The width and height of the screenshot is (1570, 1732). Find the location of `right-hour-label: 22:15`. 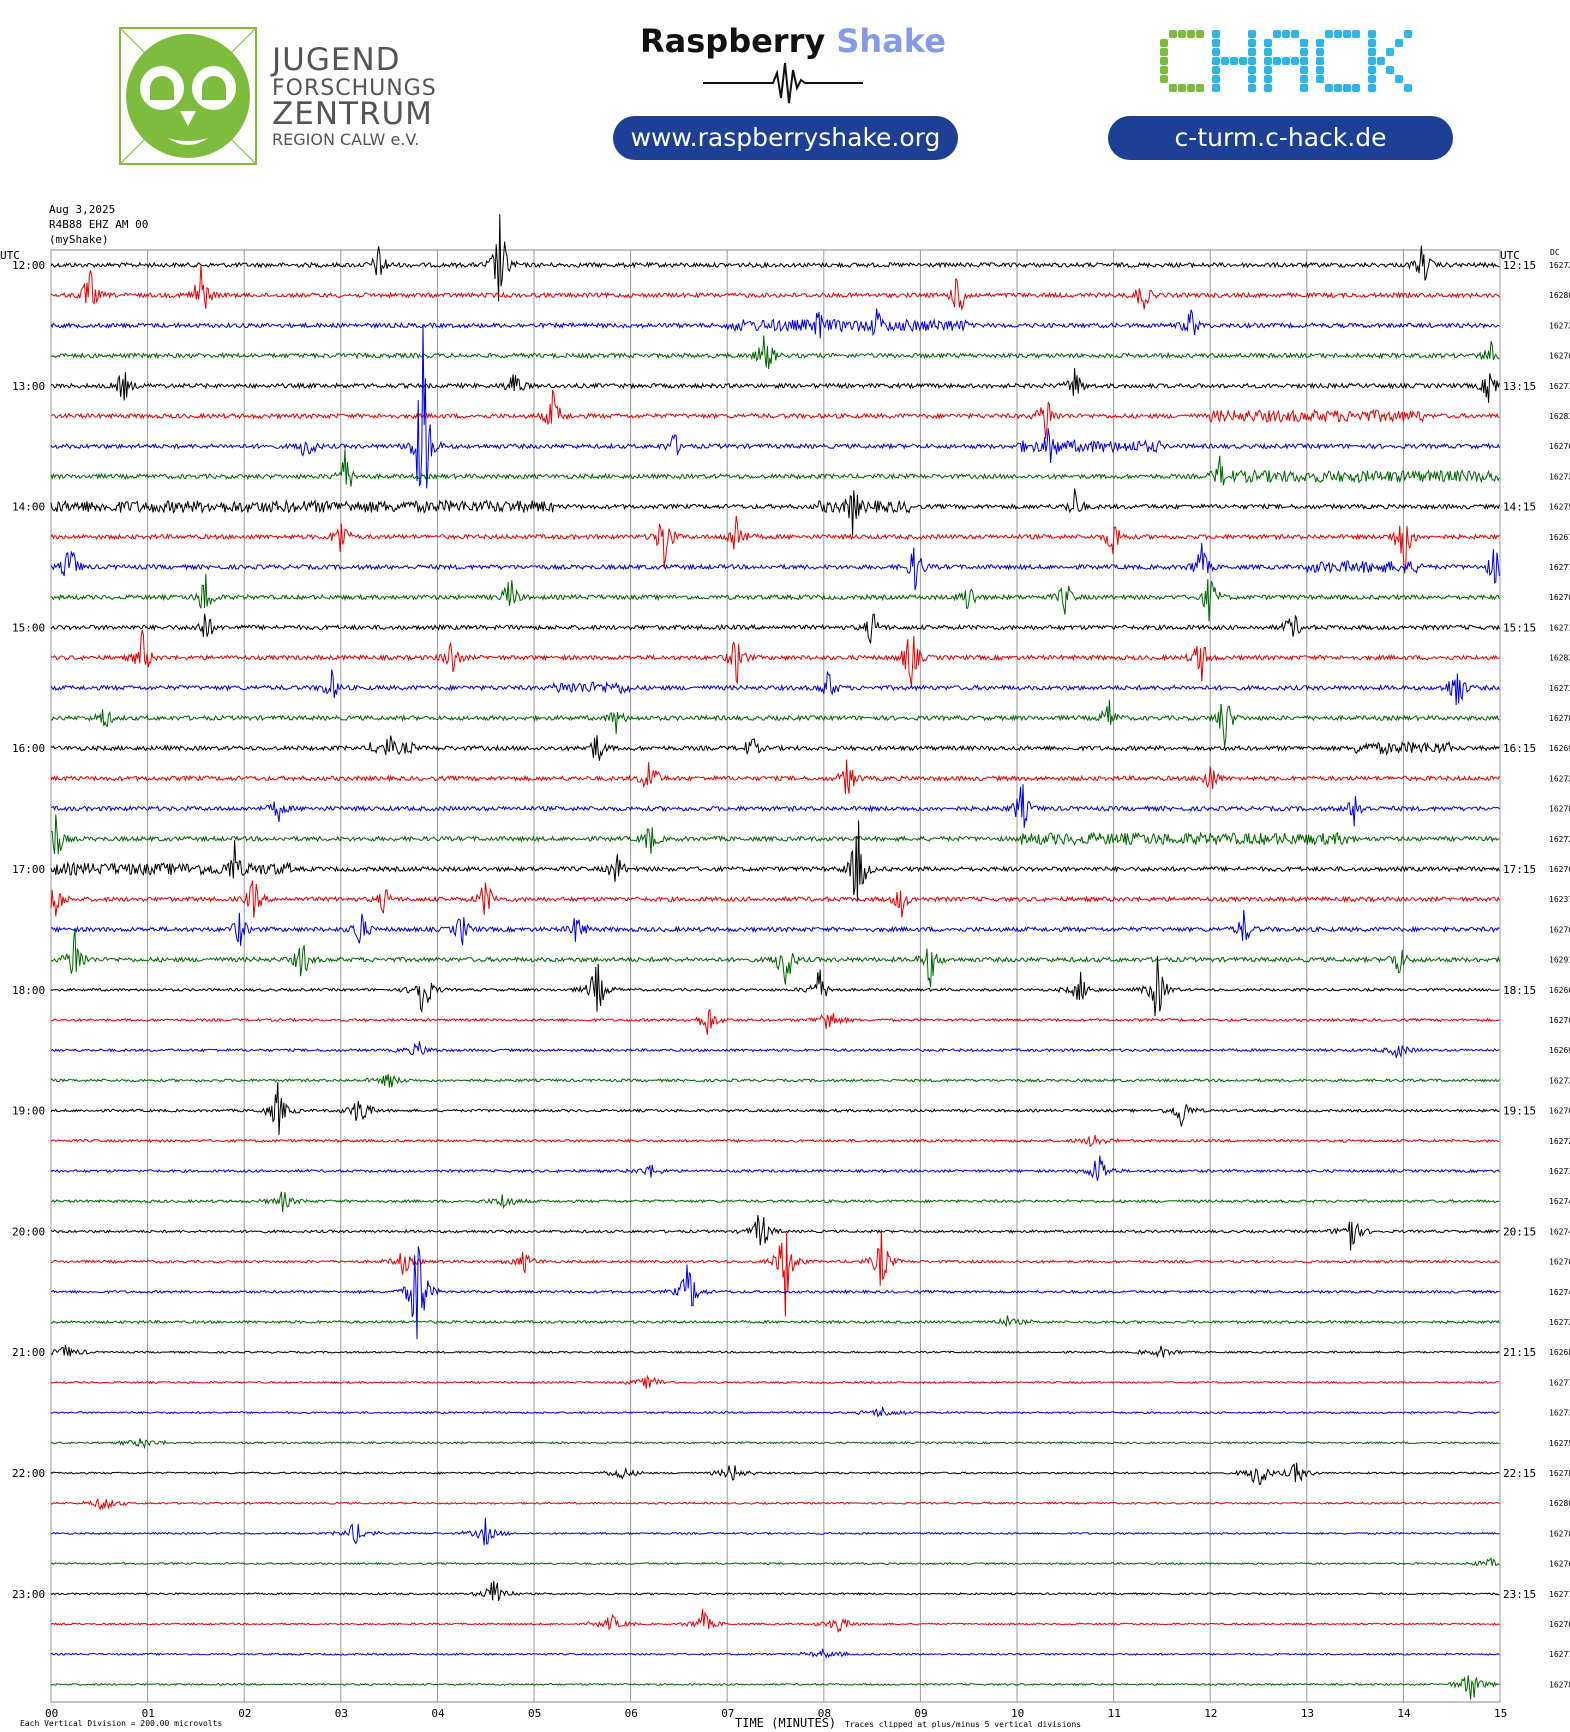

right-hour-label: 22:15 is located at coordinates (1519, 1473).